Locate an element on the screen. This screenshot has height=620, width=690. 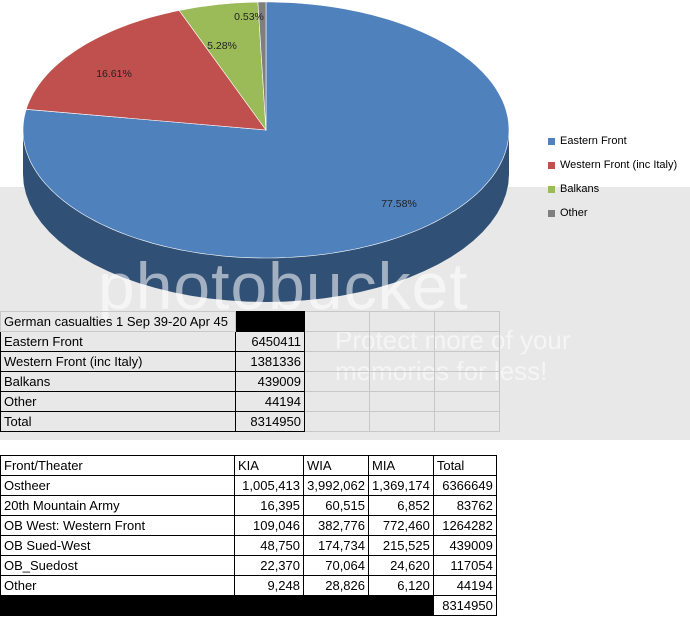
pie-data-label: 5.28% is located at coordinates (222, 46).